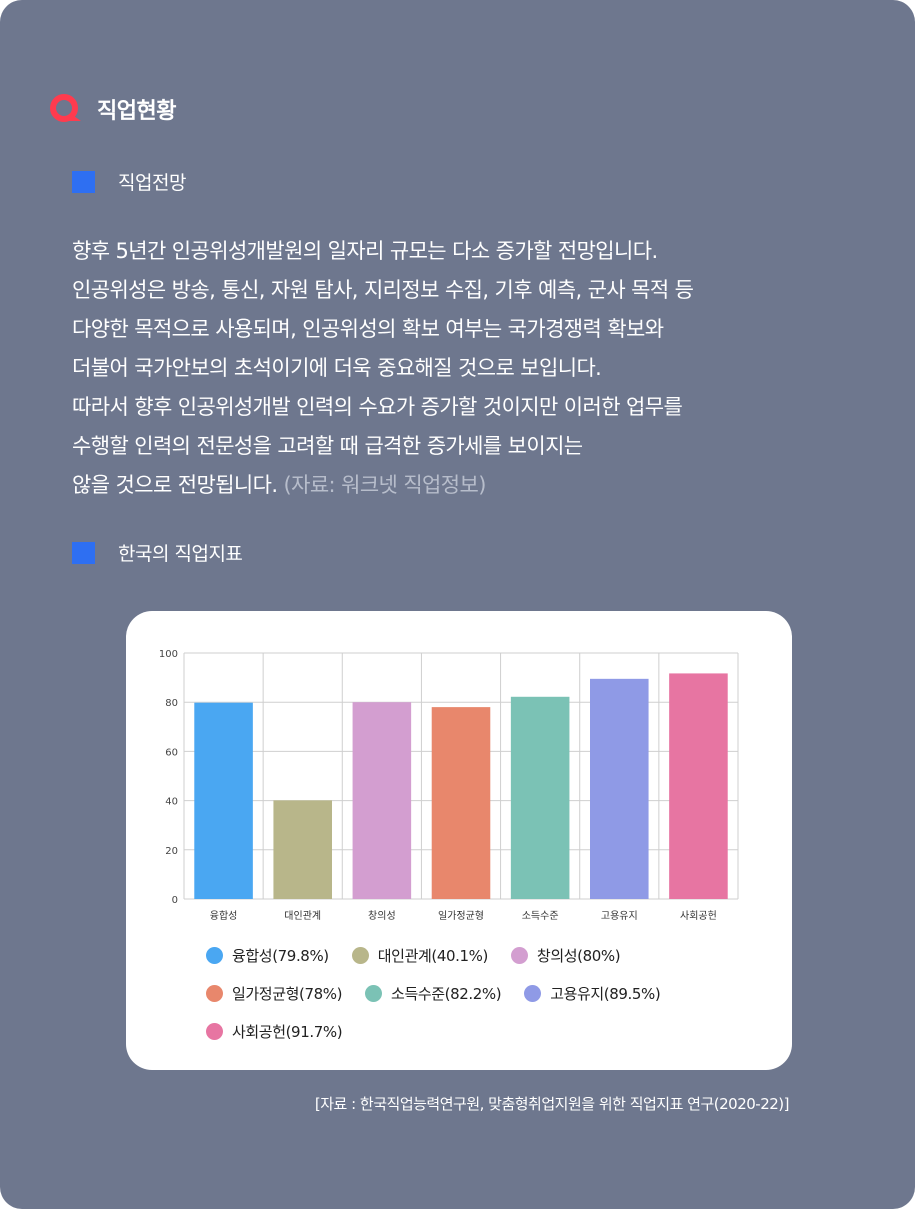  I want to click on legend-row: 일가정균형(78%) 소득수준(82.2%) 고용유지(89.5%), so click(486, 993).